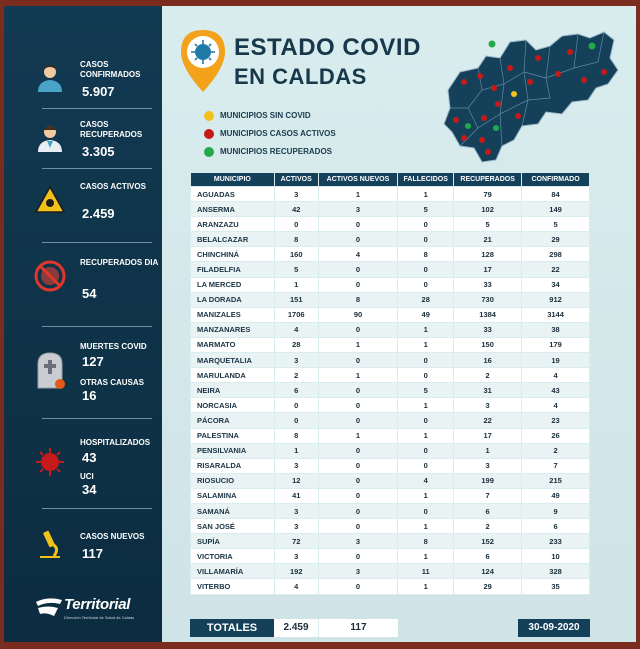  What do you see at coordinates (232, 269) in the screenshot?
I see `municipio-cell: FILADELFIA` at bounding box center [232, 269].